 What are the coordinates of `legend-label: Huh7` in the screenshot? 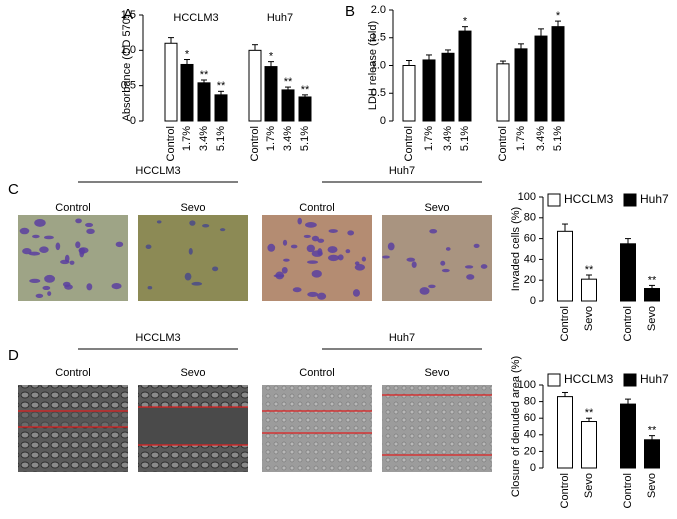 It's located at (654, 199).